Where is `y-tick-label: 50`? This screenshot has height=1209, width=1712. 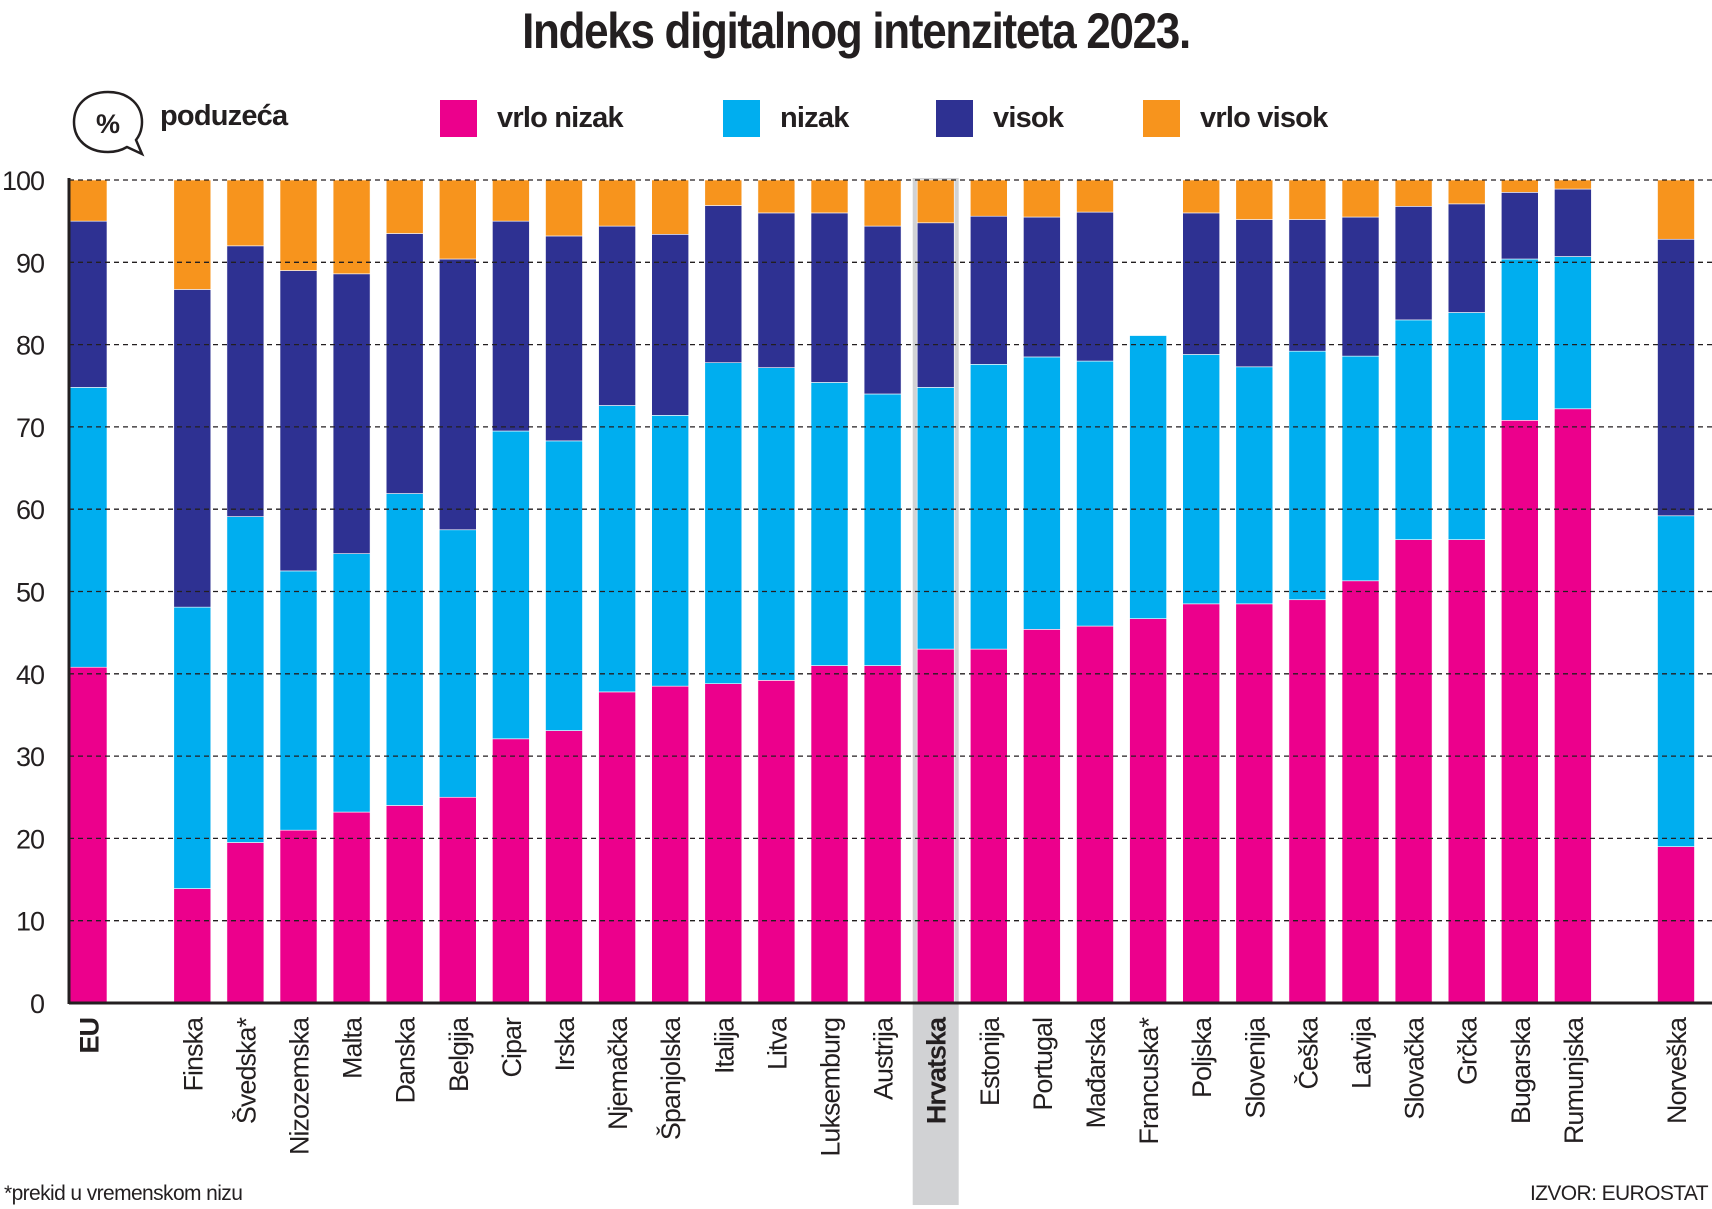
y-tick-label: 50 is located at coordinates (30, 593).